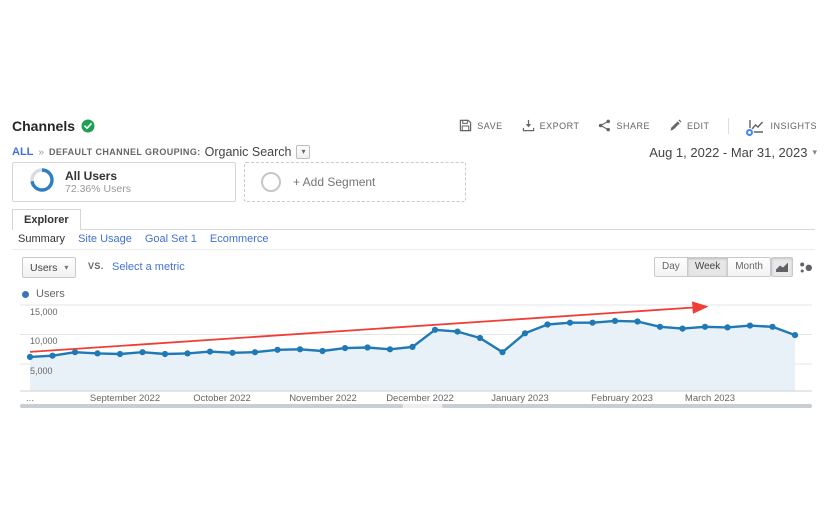 Image resolution: width=825 pixels, height=525 pixels. I want to click on insights-badge, so click(750, 132).